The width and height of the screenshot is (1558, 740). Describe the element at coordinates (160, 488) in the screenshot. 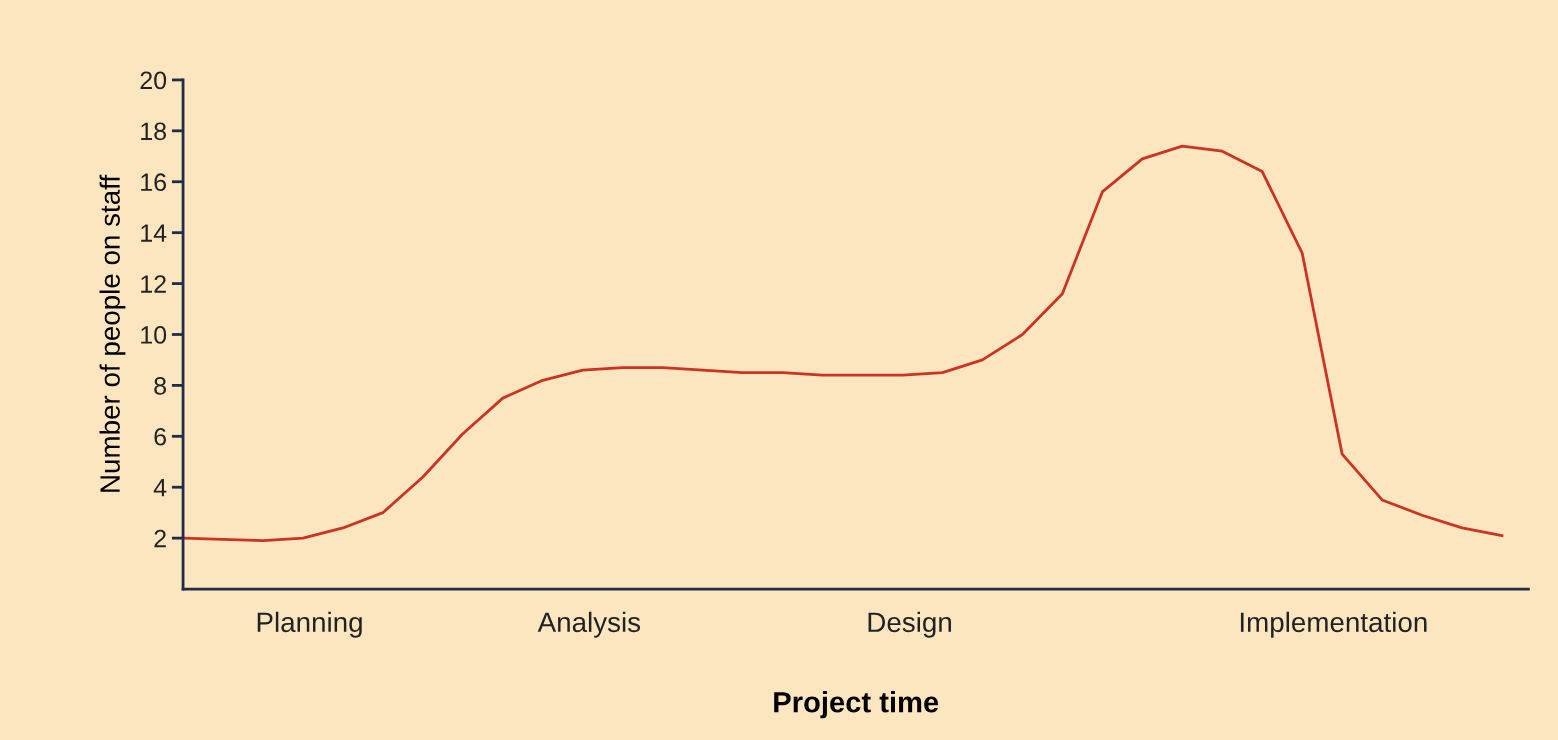

I see `y-tick-label: 4` at that location.